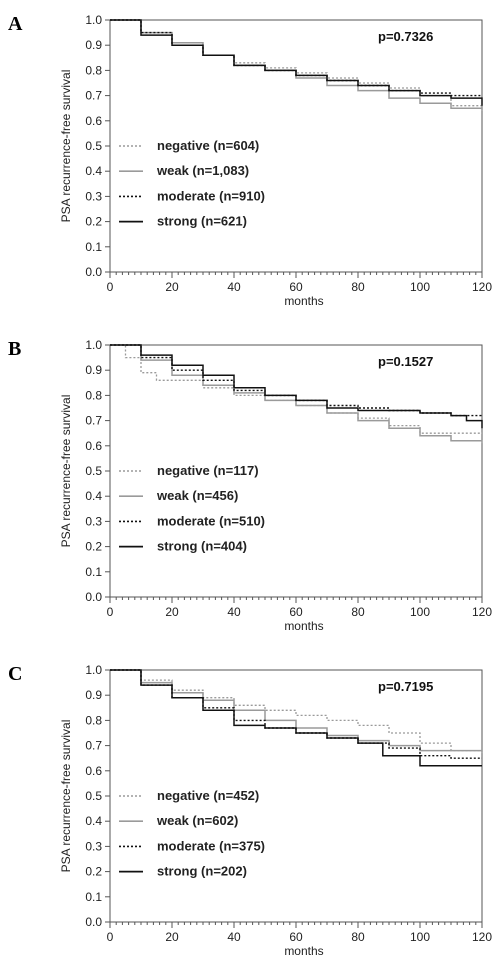 This screenshot has height=963, width=498. What do you see at coordinates (197, 495) in the screenshot?
I see `legend-label-weak: weak (n=456)` at bounding box center [197, 495].